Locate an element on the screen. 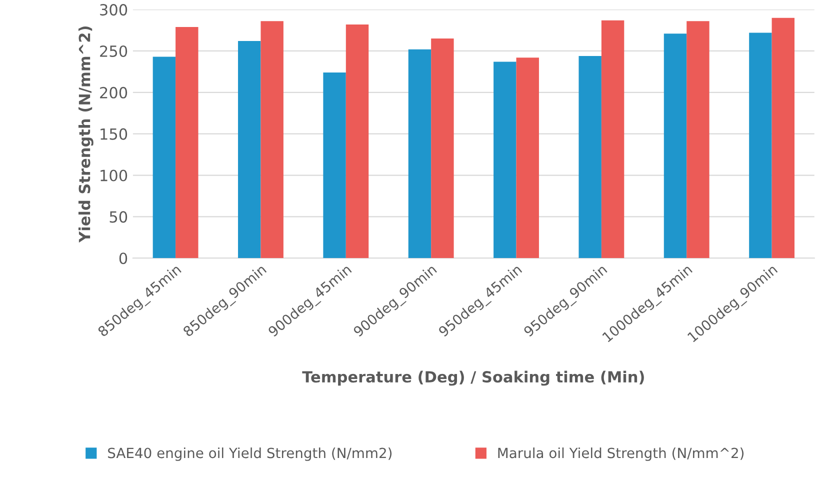 The height and width of the screenshot is (478, 831). y-tick-label: 300 is located at coordinates (114, 10).